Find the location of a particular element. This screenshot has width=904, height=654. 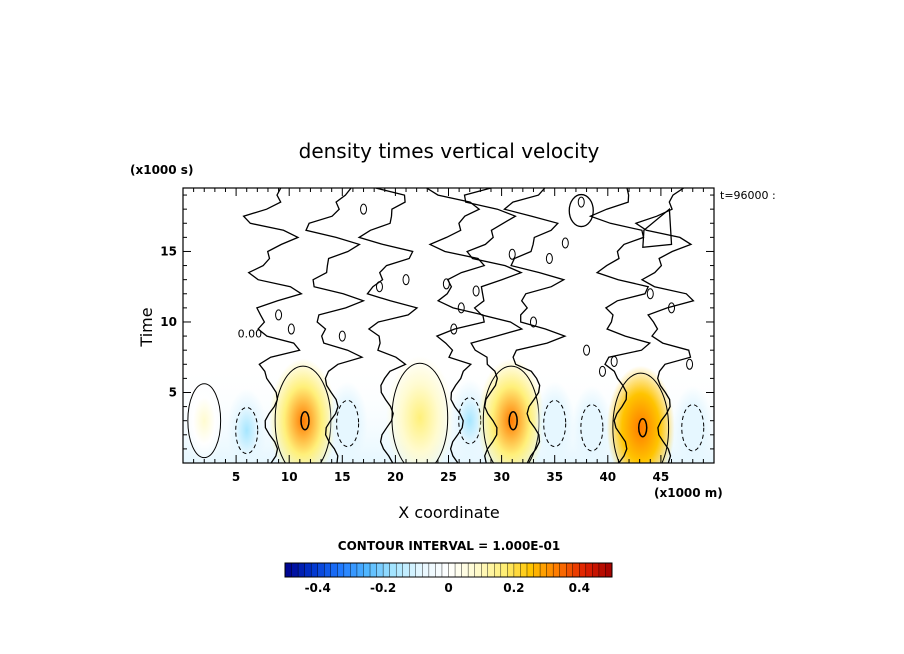

x-tick-label: 40 is located at coordinates (607, 477).